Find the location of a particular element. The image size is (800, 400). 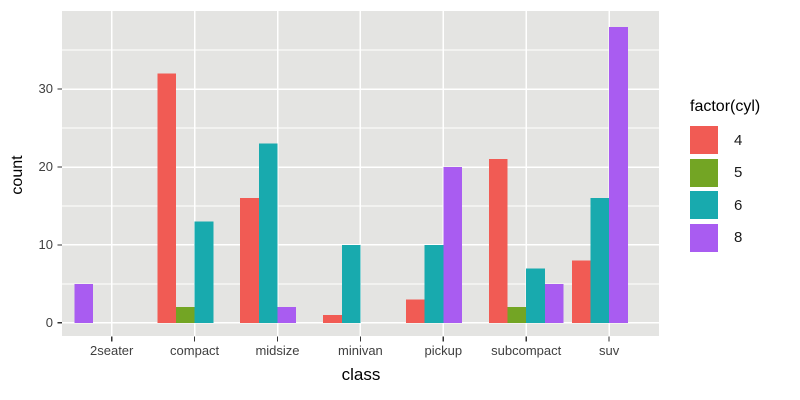

bar-compact-cyl4 is located at coordinates (166, 198).